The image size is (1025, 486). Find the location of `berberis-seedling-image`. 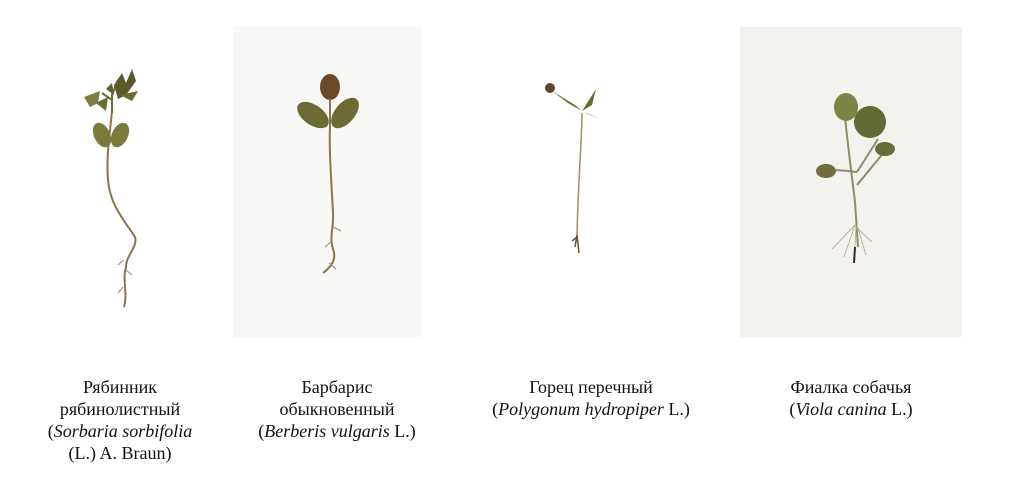

berberis-seedling-image is located at coordinates (328, 174).